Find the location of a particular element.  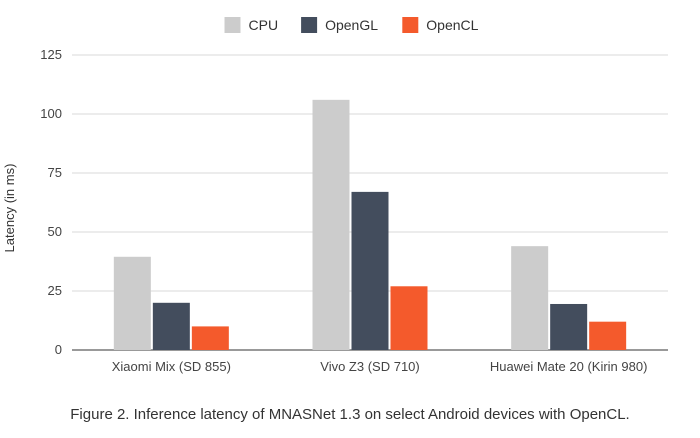

legend-label-opengl: OpenGL is located at coordinates (351, 25).